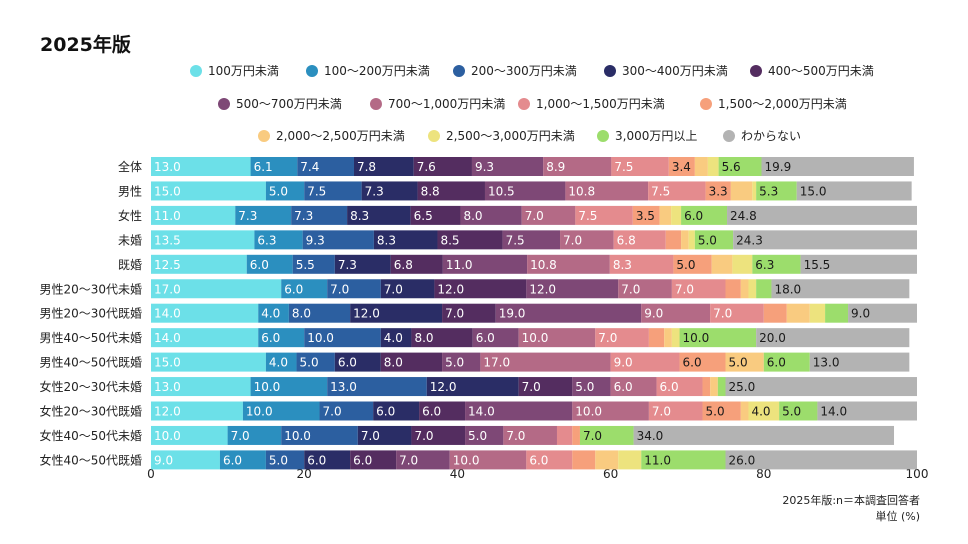 The width and height of the screenshot is (968, 544). What do you see at coordinates (450, 289) in the screenshot?
I see `data-label: 12.0` at bounding box center [450, 289].